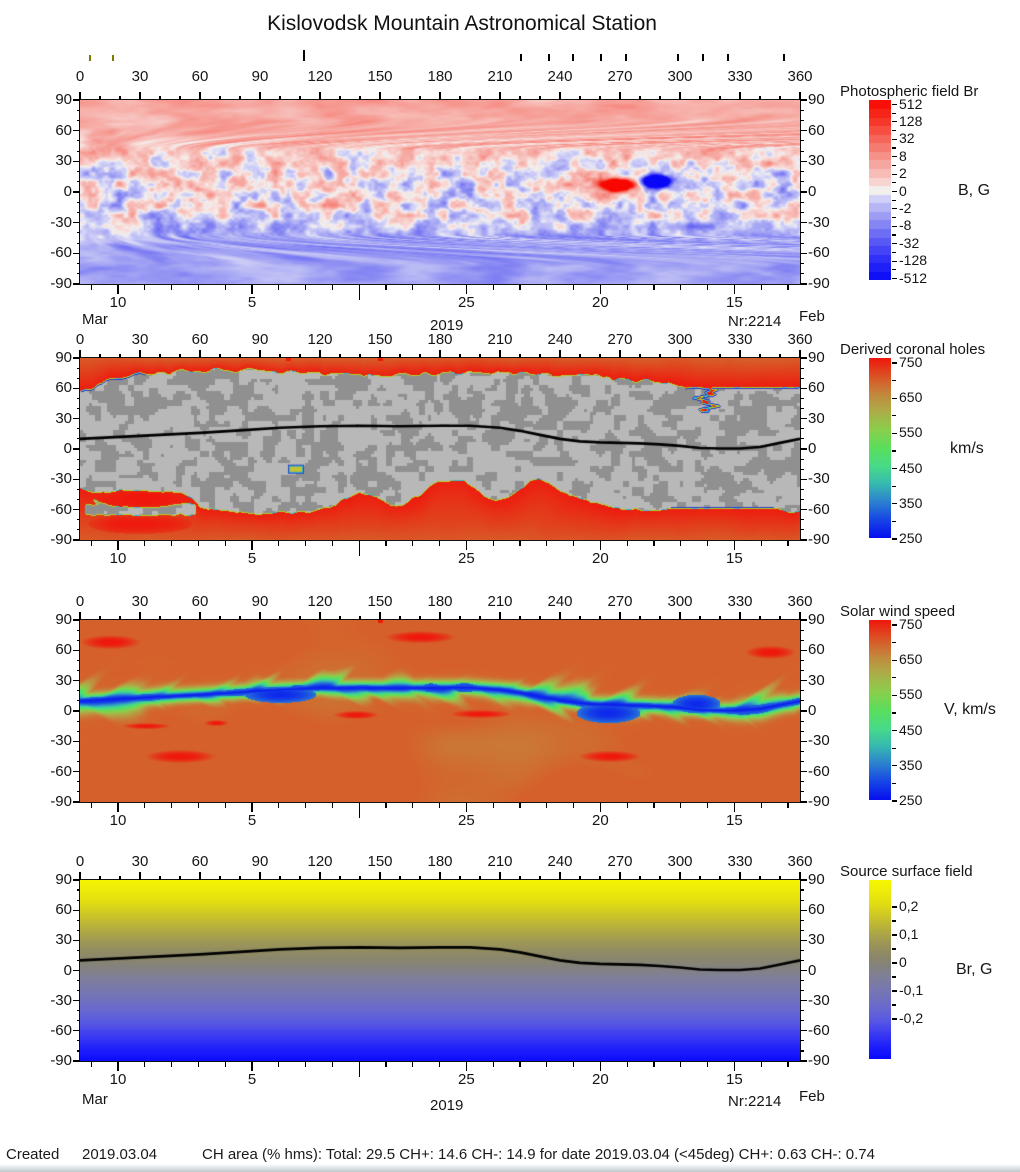  Describe the element at coordinates (304, 55) in the screenshot. I see `obs-tick-tall` at that location.